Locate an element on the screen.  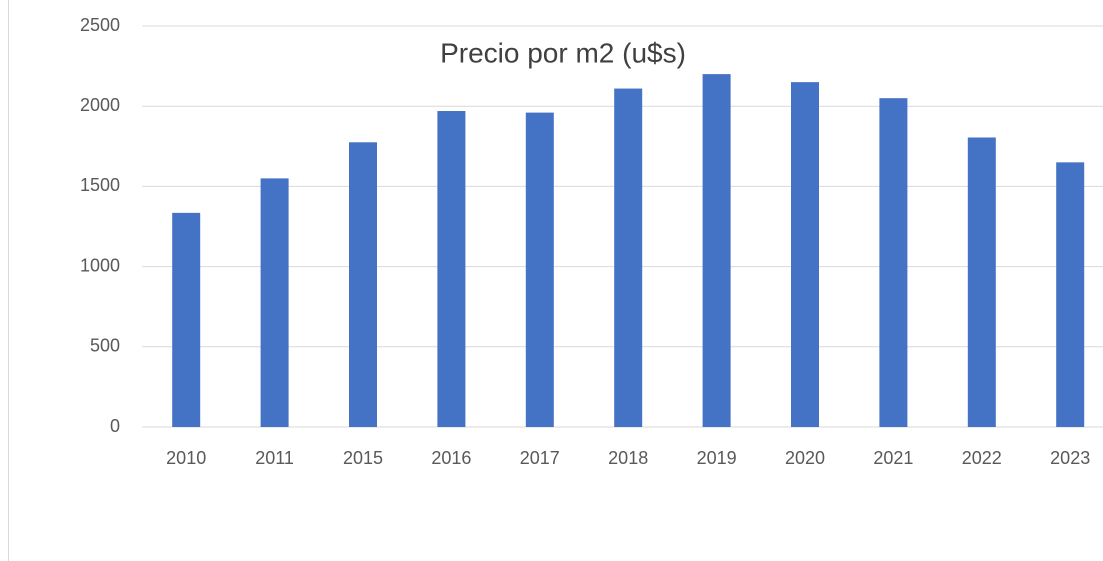
x-tick-label: 2023 is located at coordinates (1070, 458).